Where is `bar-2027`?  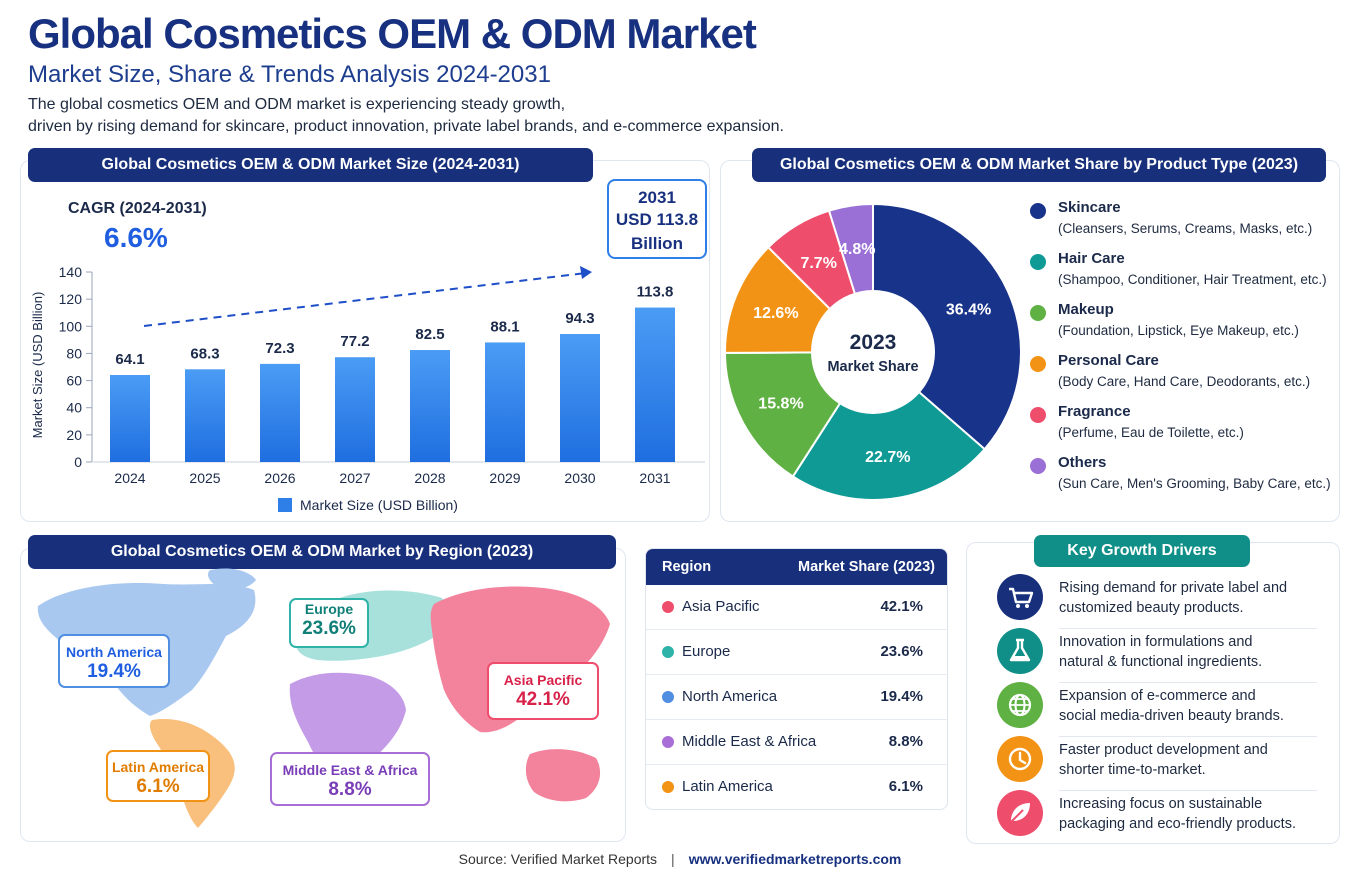 bar-2027 is located at coordinates (355, 409).